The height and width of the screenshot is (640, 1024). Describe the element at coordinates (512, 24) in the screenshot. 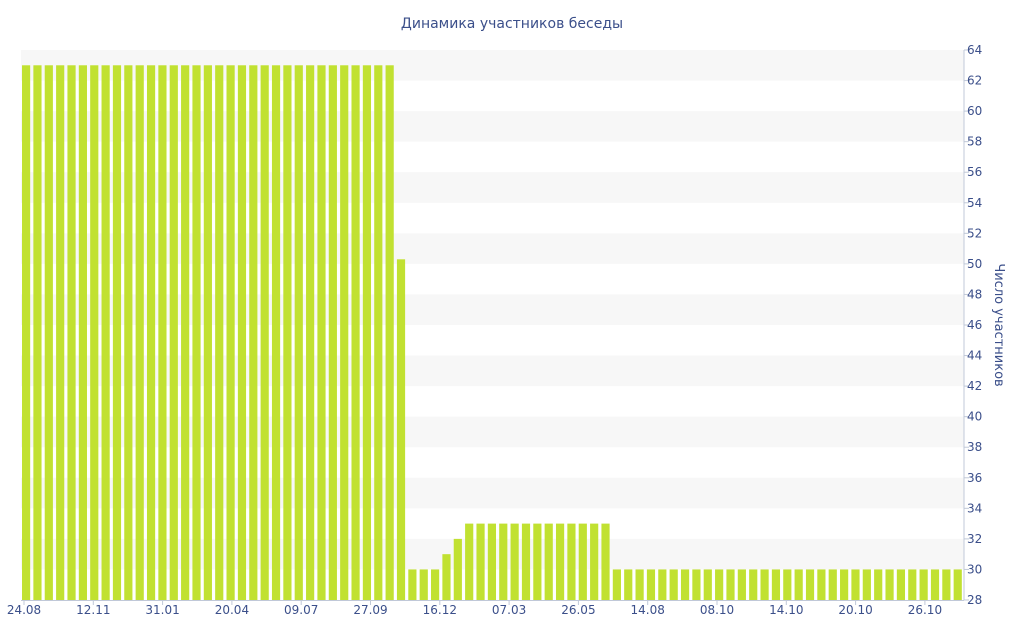

I see `chart-title: Динамика участников беседы` at that location.